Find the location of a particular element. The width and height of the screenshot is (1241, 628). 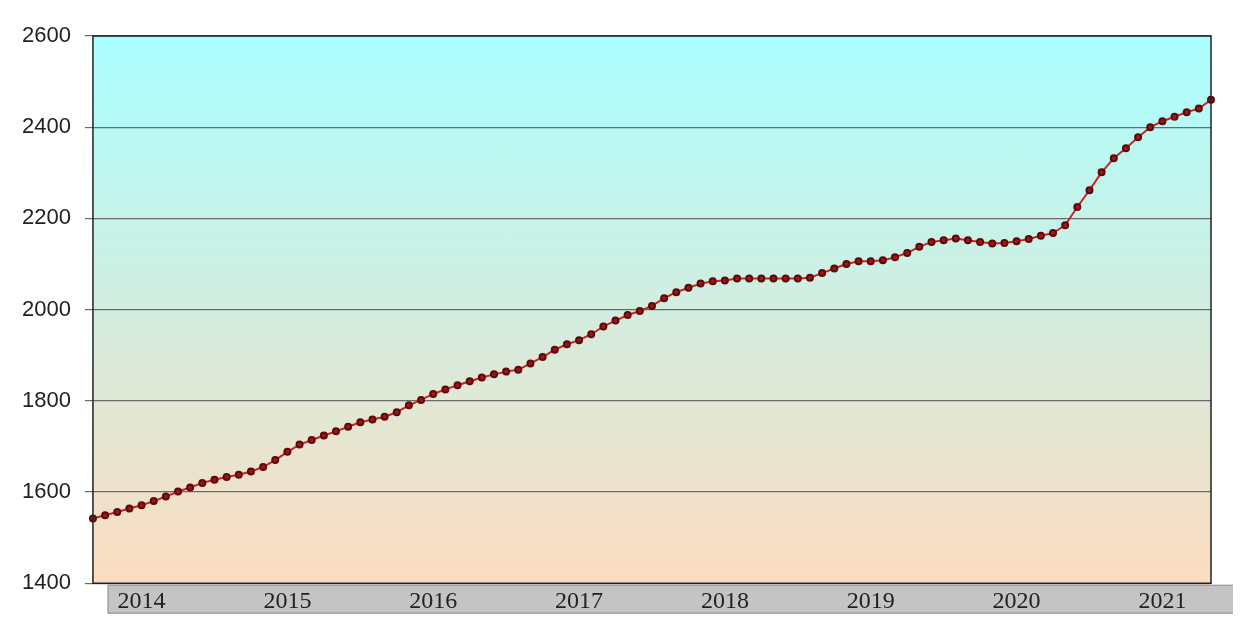

y-tick-label: 2200 is located at coordinates (46, 217).